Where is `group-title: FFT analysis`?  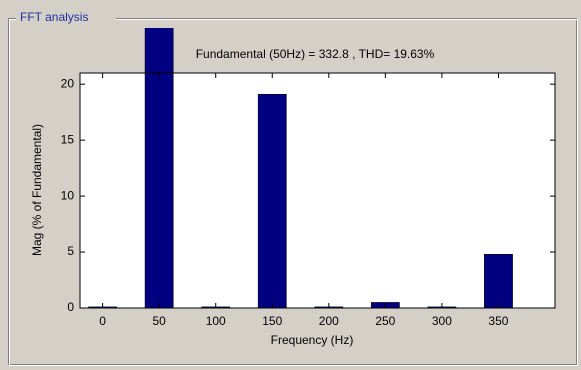 group-title: FFT analysis is located at coordinates (54, 17).